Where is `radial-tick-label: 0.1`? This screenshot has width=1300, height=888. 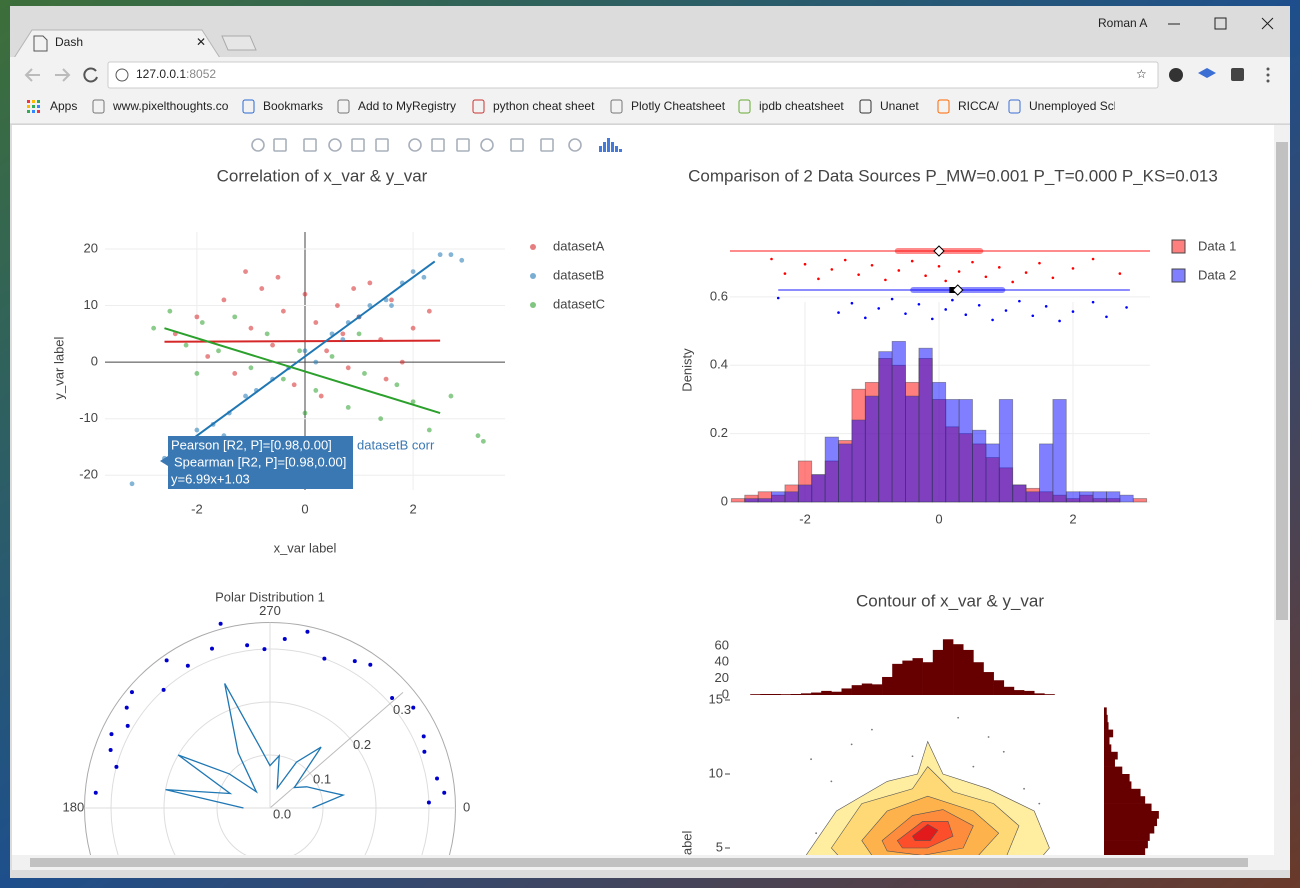 radial-tick-label: 0.1 is located at coordinates (322, 779).